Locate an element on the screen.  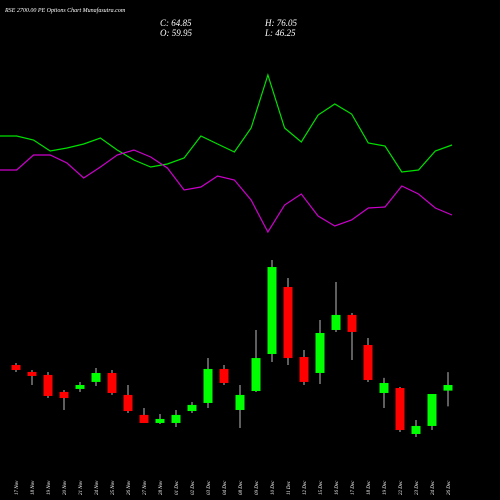
x-tick-label: 24 Nov is located at coordinates (97, 487).